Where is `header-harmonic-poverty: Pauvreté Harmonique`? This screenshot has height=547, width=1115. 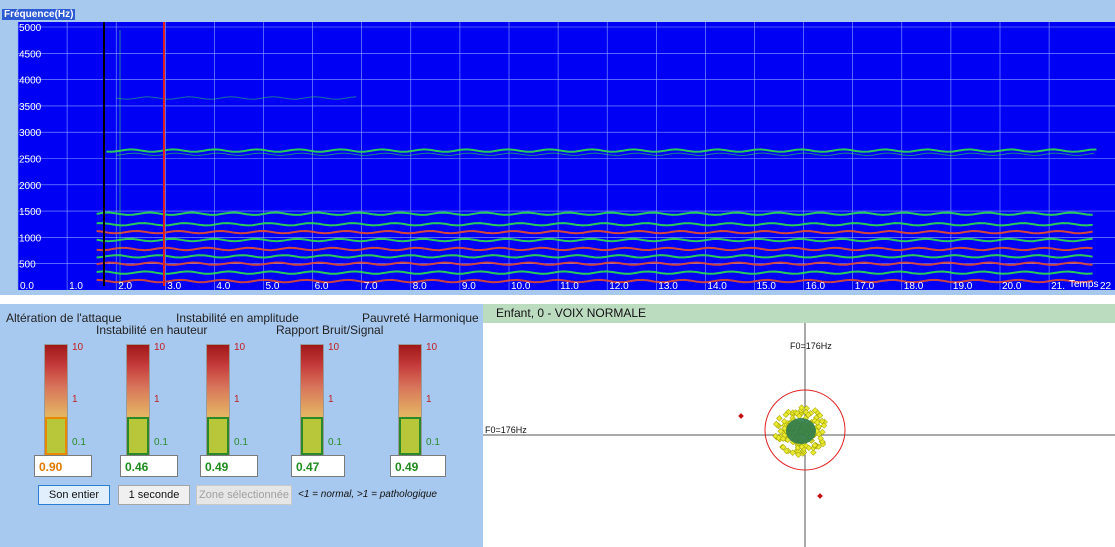 header-harmonic-poverty: Pauvreté Harmonique is located at coordinates (420, 318).